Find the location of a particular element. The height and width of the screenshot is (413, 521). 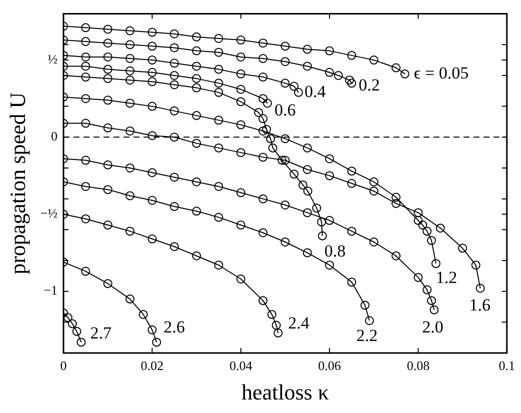

y-tick-label: 0 is located at coordinates (54, 136).